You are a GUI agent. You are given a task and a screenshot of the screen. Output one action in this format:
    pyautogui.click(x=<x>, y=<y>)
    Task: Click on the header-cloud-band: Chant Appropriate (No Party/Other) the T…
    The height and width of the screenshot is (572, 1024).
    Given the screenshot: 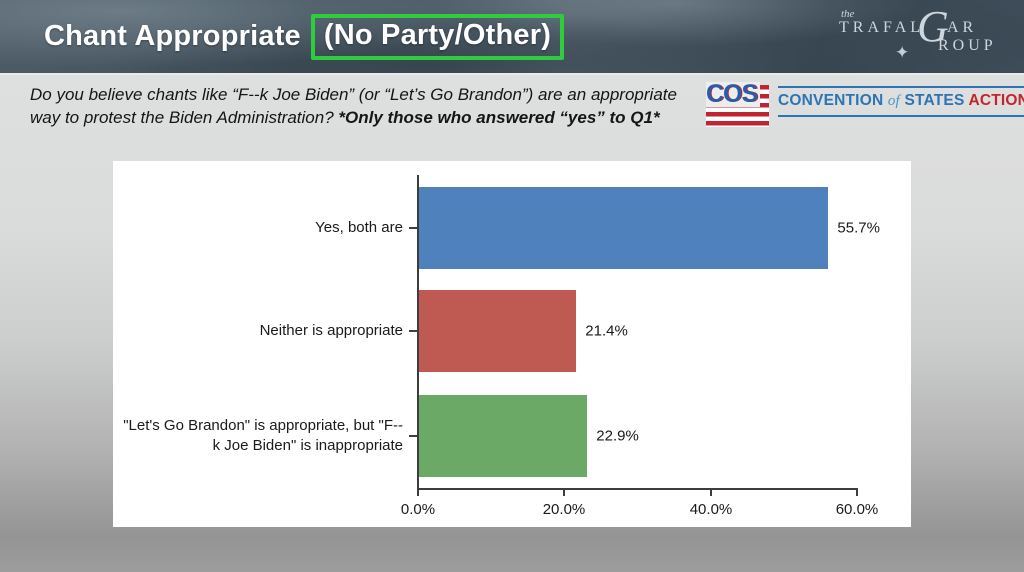 What is the action you would take?
    pyautogui.click(x=512, y=37)
    